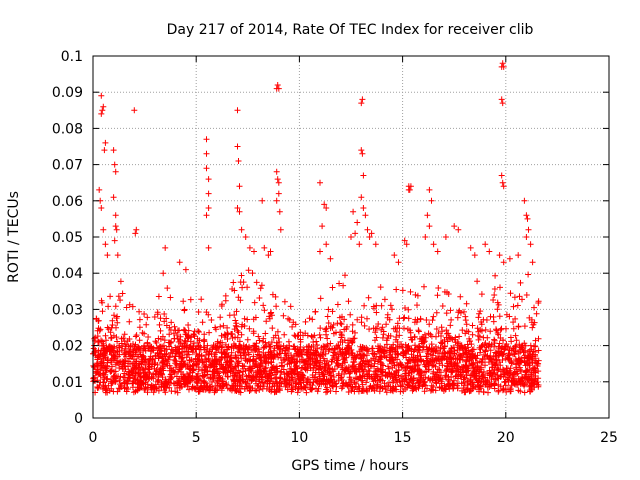  What do you see at coordinates (72, 57) in the screenshot?
I see `y-tick-label: 0.1` at bounding box center [72, 57].